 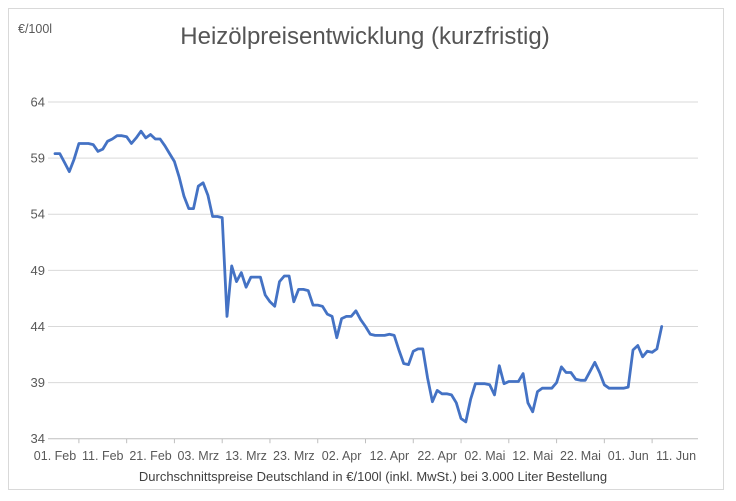 What do you see at coordinates (38, 382) in the screenshot?
I see `y-axis-tick-label: 39` at bounding box center [38, 382].